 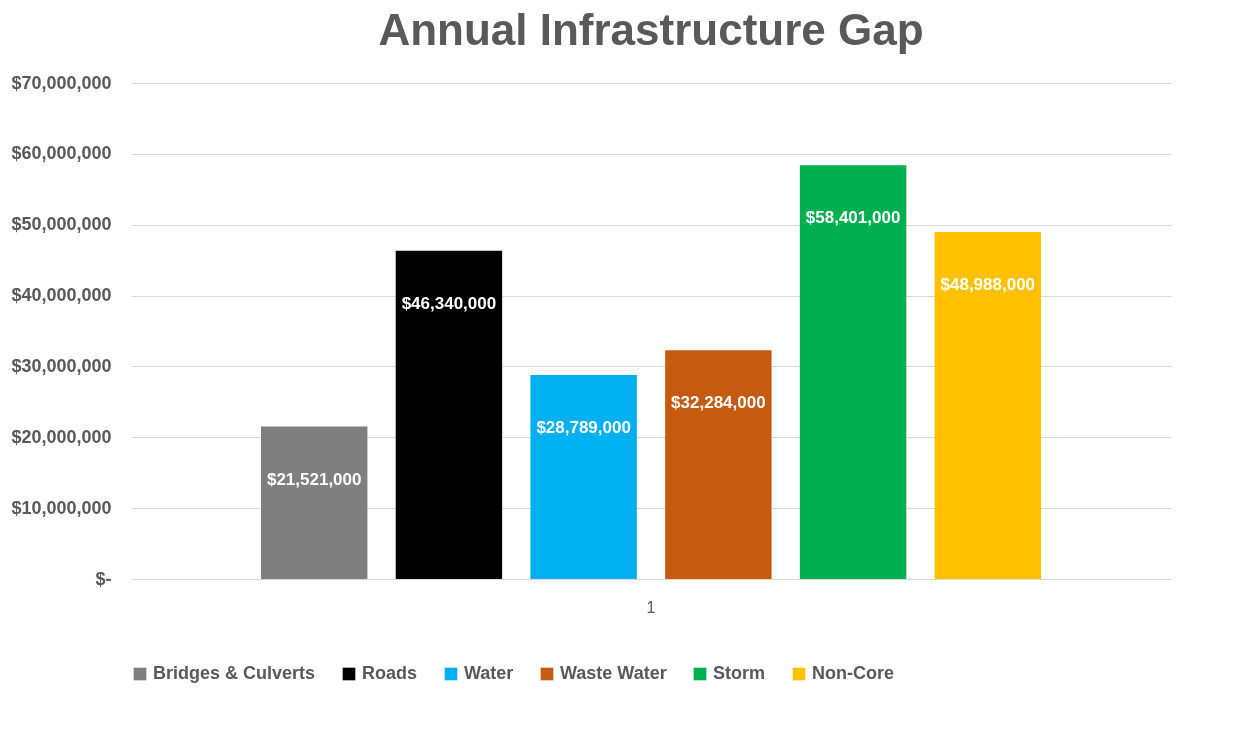 I want to click on legend-label: Bridges & Culverts, so click(x=234, y=673).